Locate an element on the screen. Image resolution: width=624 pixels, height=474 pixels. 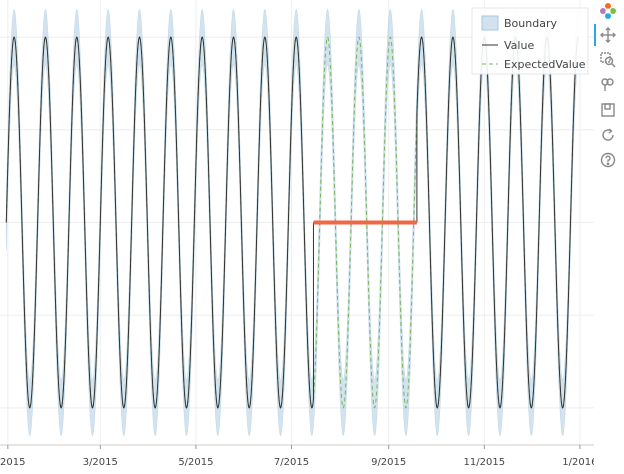
reset-icon is located at coordinates (608, 135).